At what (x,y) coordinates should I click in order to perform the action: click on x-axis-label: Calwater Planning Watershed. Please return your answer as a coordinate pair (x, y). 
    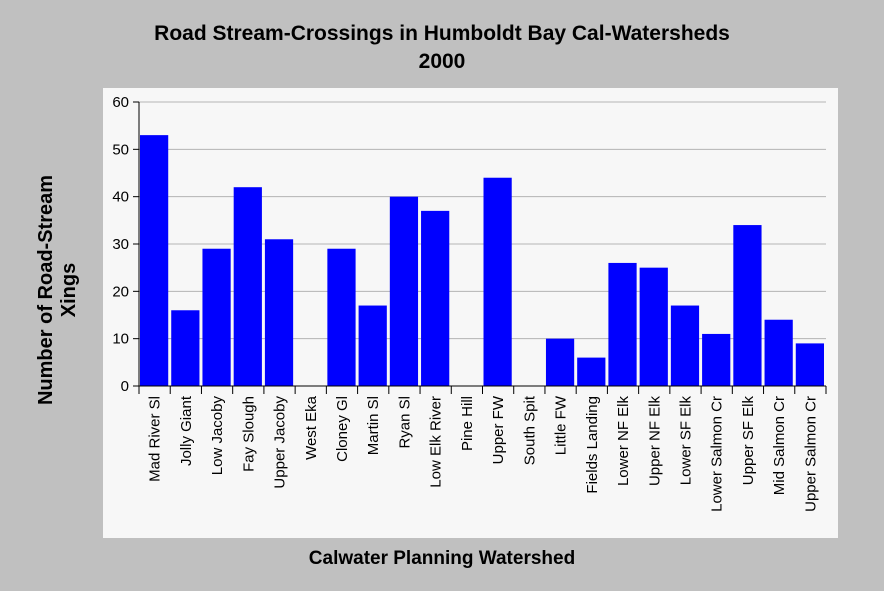
    Looking at the image, I should click on (442, 558).